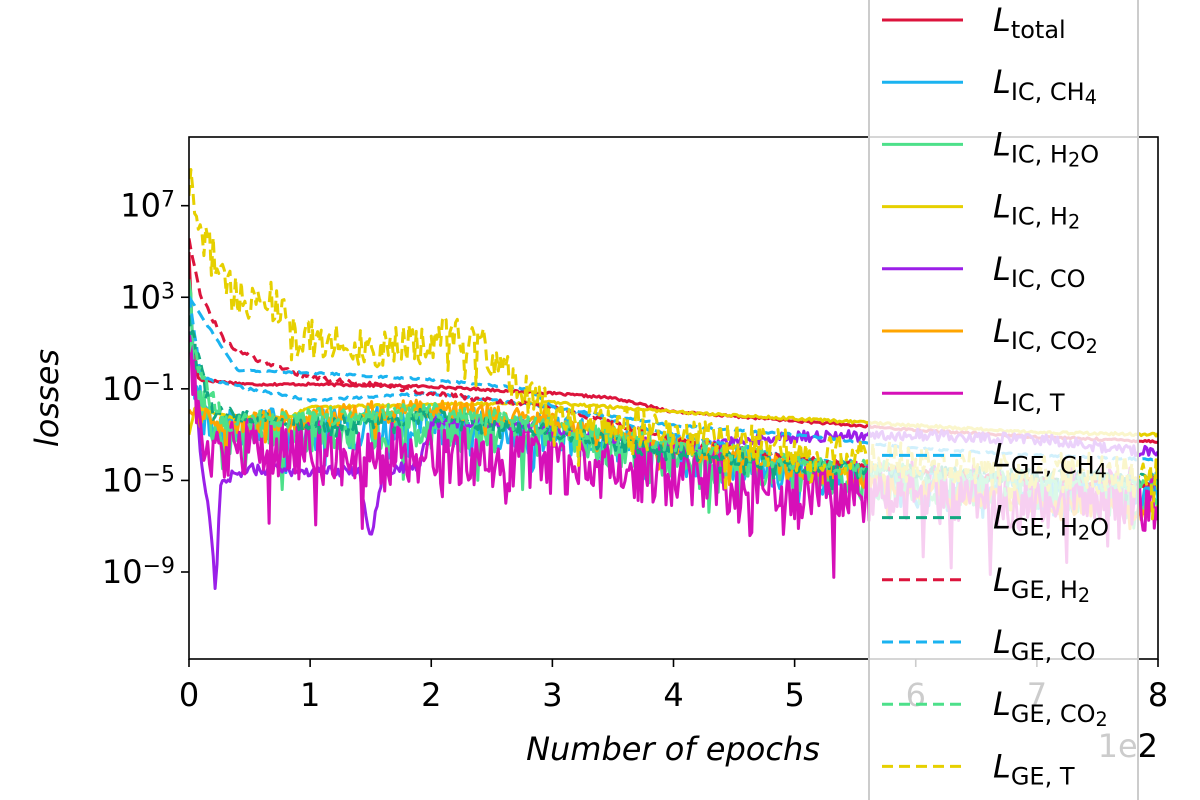  Describe the element at coordinates (138, 389) in the screenshot. I see `y-tick-label: 10−1` at that location.